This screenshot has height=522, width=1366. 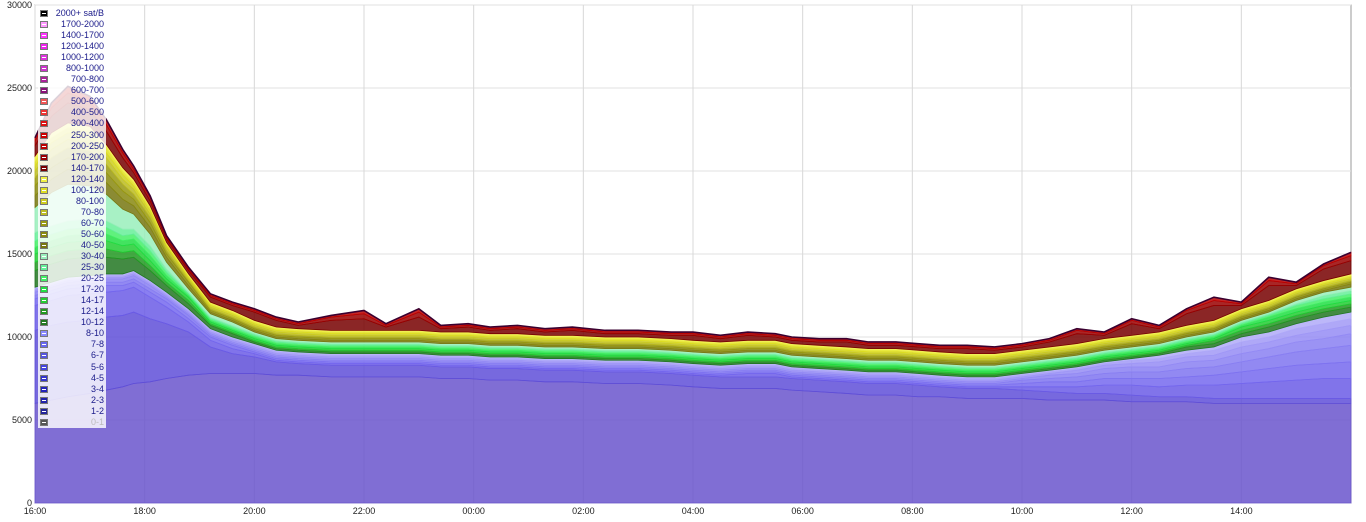 What do you see at coordinates (92, 278) in the screenshot?
I see `legend-label: 20-25` at bounding box center [92, 278].